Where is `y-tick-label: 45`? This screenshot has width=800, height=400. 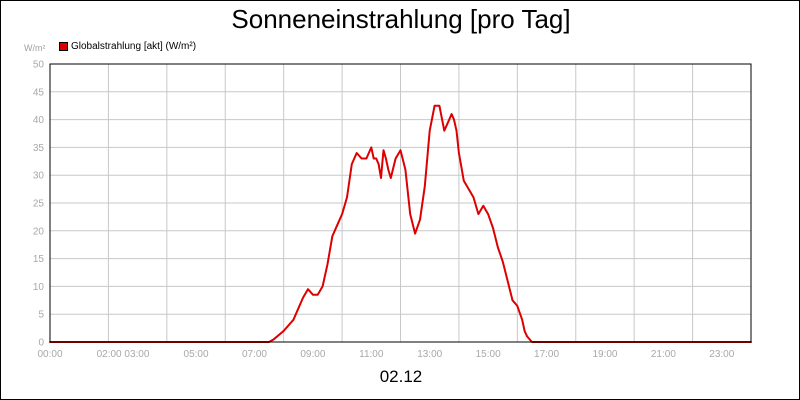
y-tick-label: 45 is located at coordinates (39, 92).